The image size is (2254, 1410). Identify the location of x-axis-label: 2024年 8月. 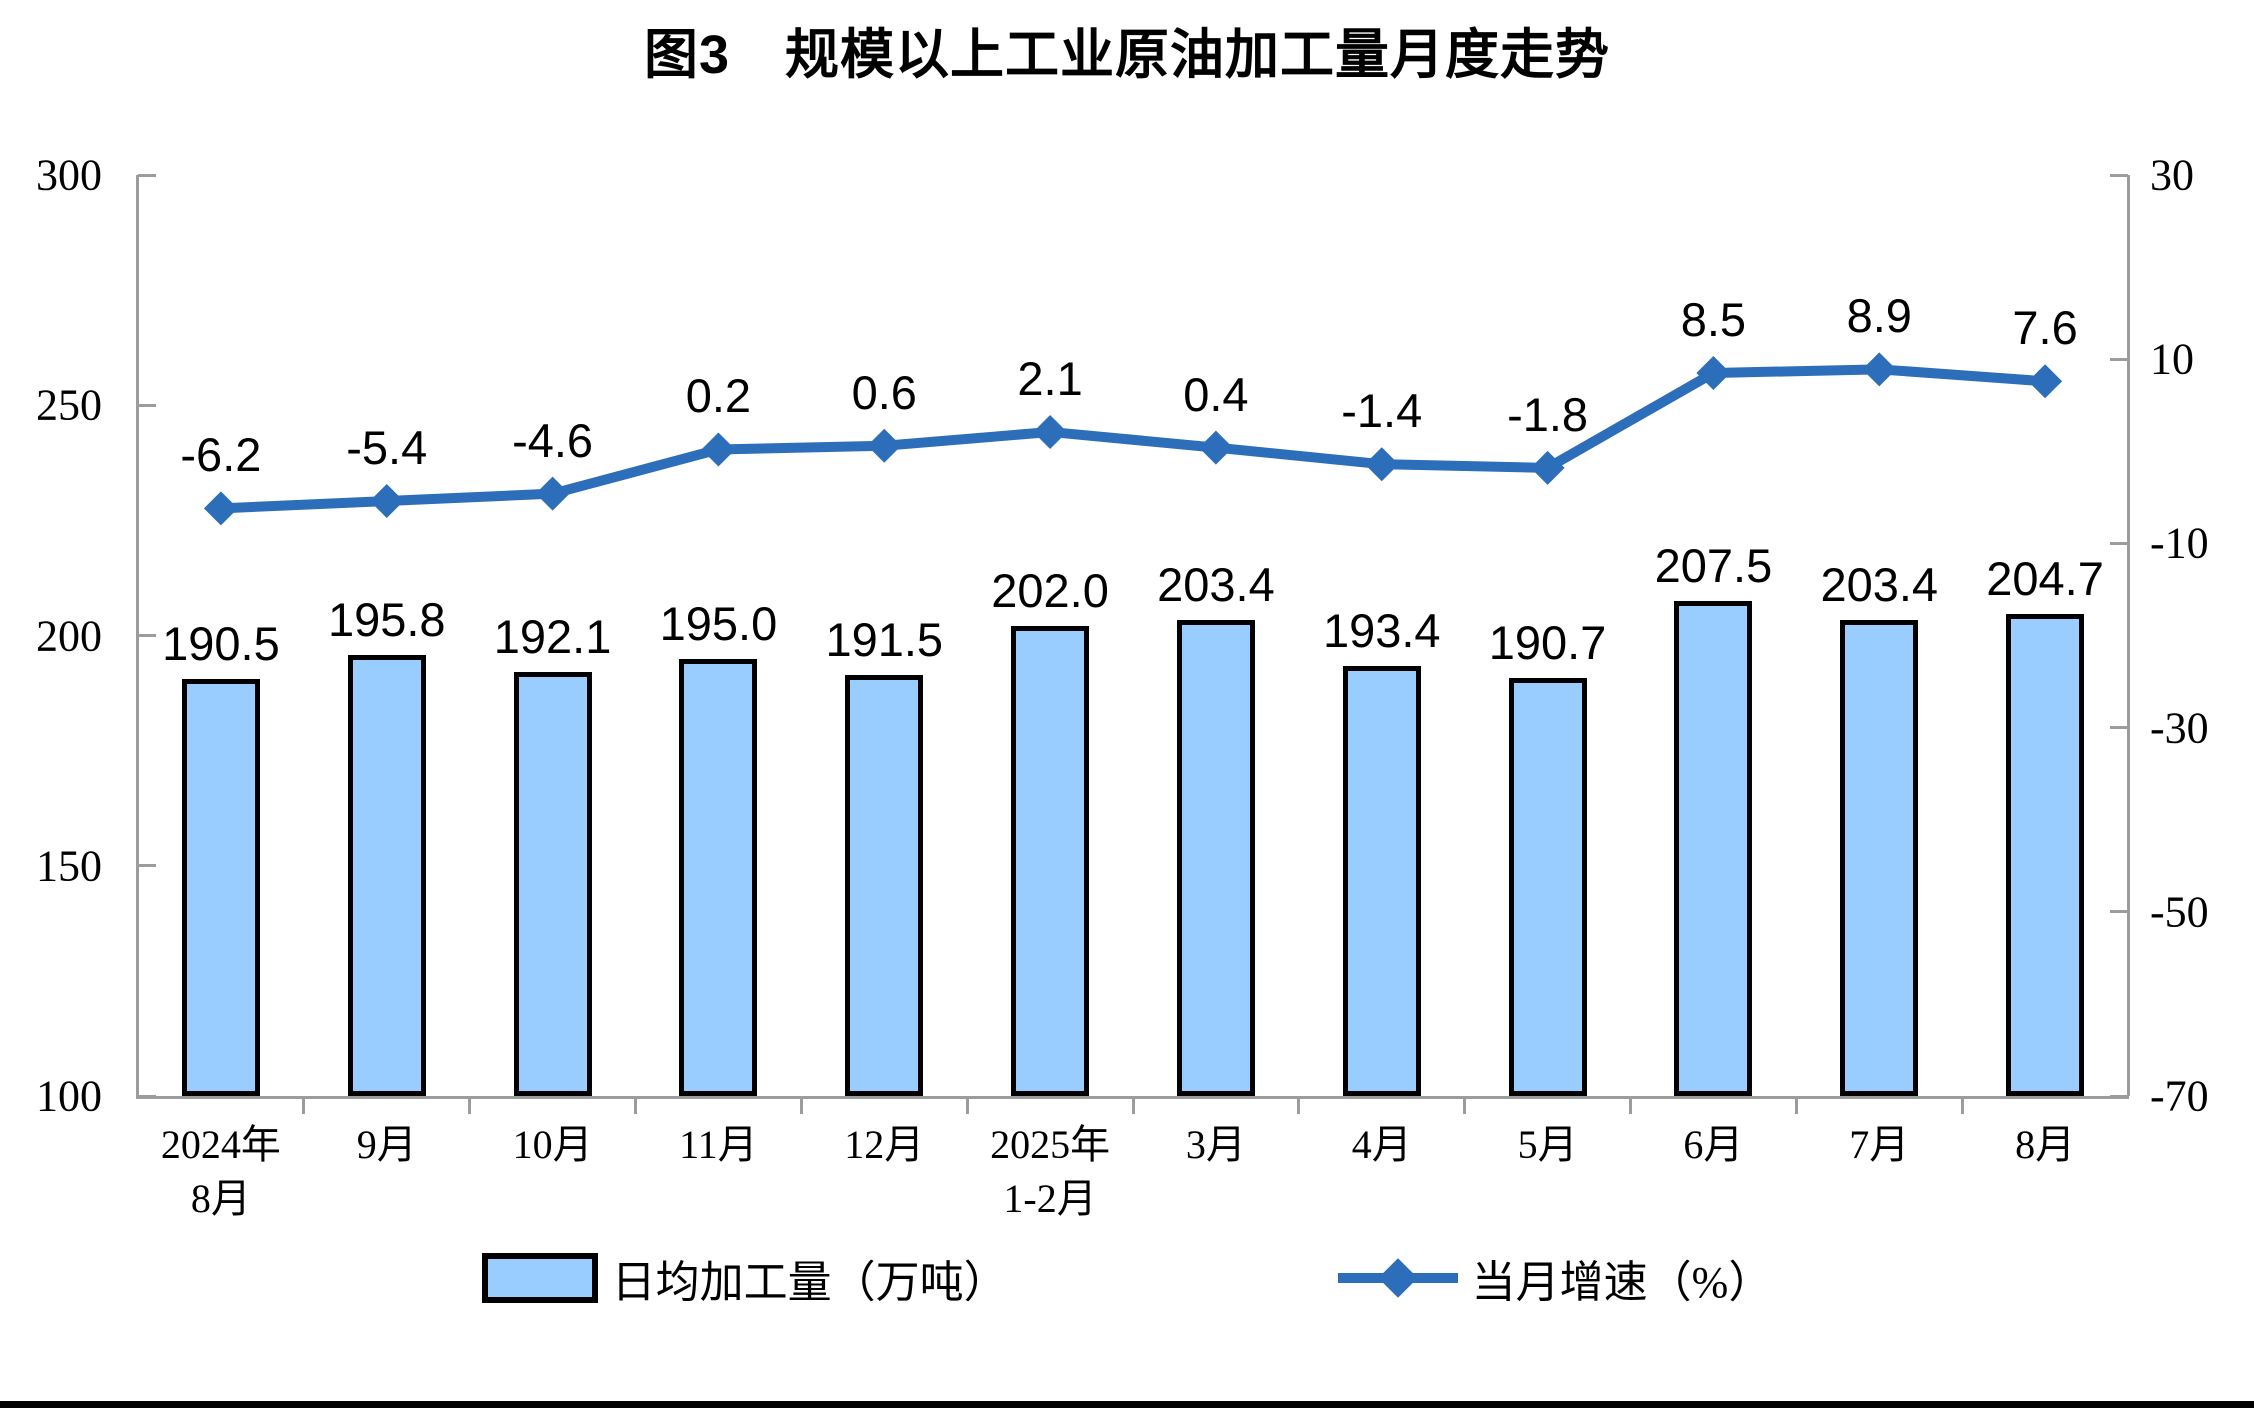
(220, 1171).